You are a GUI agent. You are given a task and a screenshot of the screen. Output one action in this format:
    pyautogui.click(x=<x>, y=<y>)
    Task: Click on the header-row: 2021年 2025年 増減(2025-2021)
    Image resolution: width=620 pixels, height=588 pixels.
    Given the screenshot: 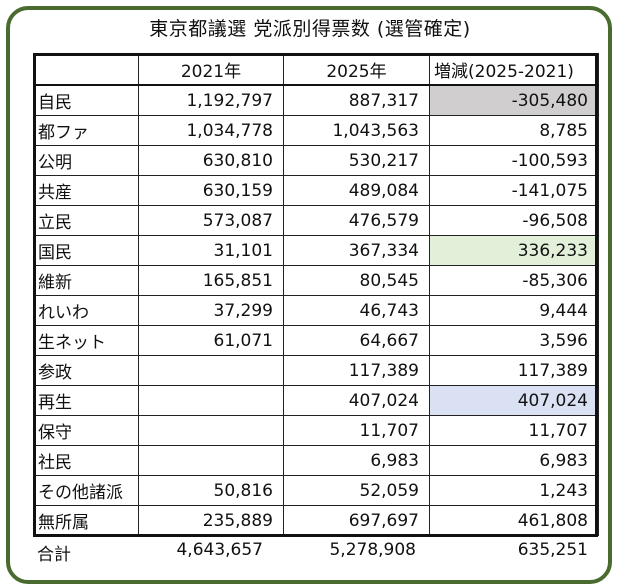 What is the action you would take?
    pyautogui.click(x=316, y=69)
    